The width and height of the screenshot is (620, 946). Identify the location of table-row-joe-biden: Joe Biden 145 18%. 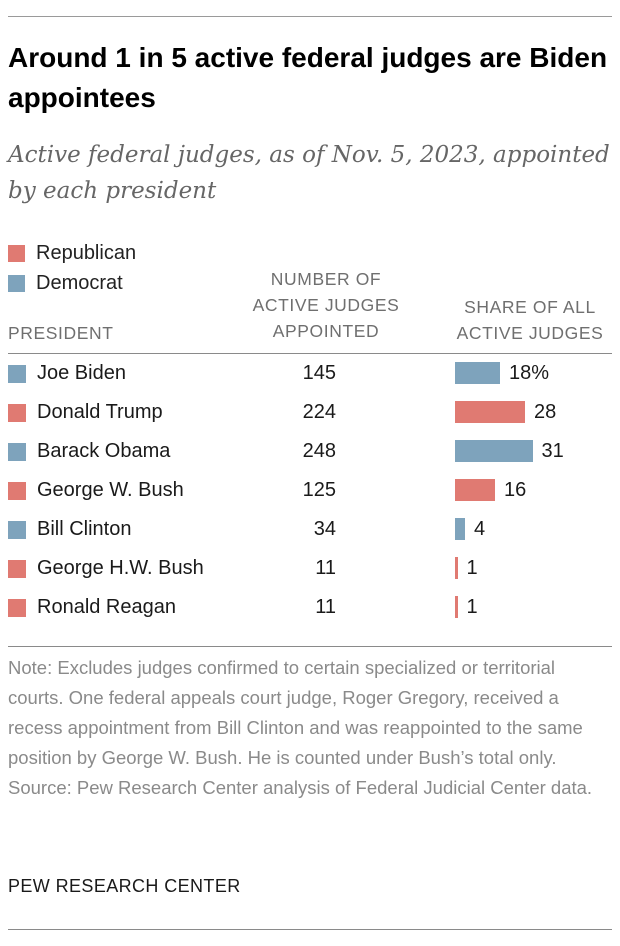
(310, 373).